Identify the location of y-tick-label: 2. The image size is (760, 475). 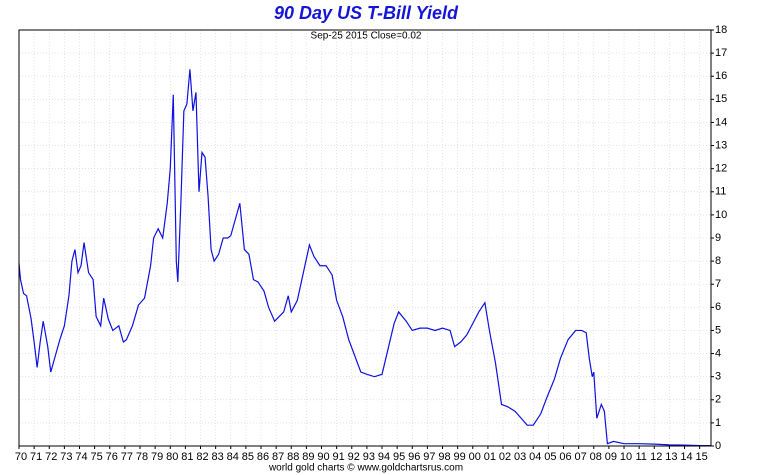
(718, 400).